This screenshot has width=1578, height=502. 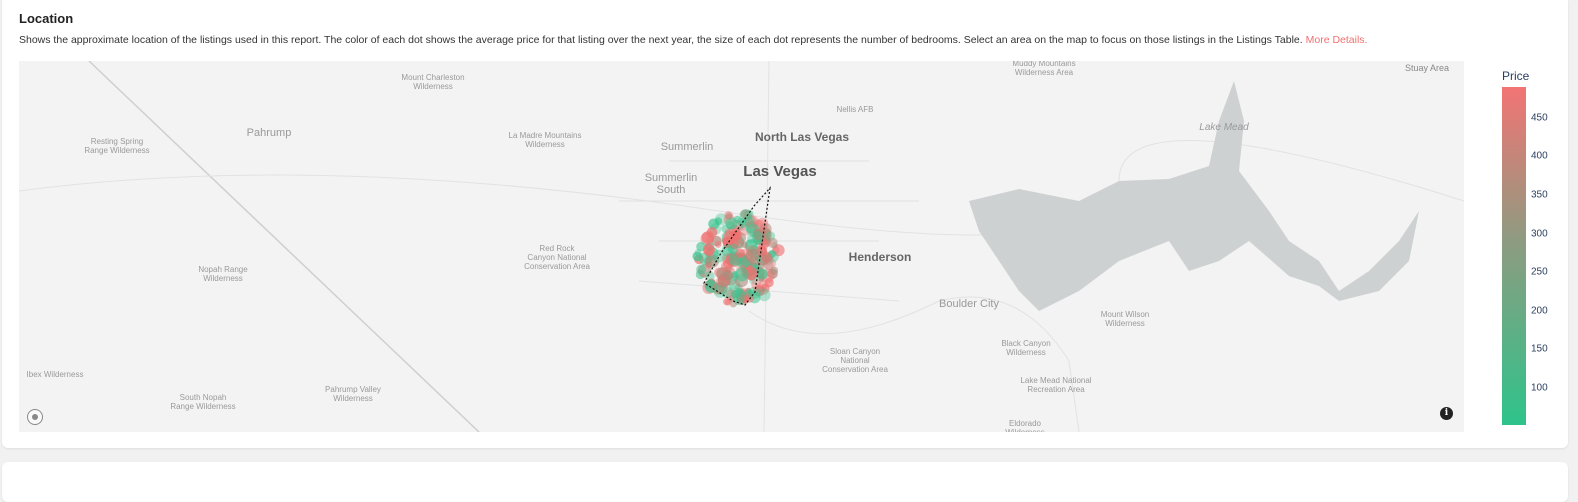 What do you see at coordinates (1194, 196) in the screenshot?
I see `lake-mead-water` at bounding box center [1194, 196].